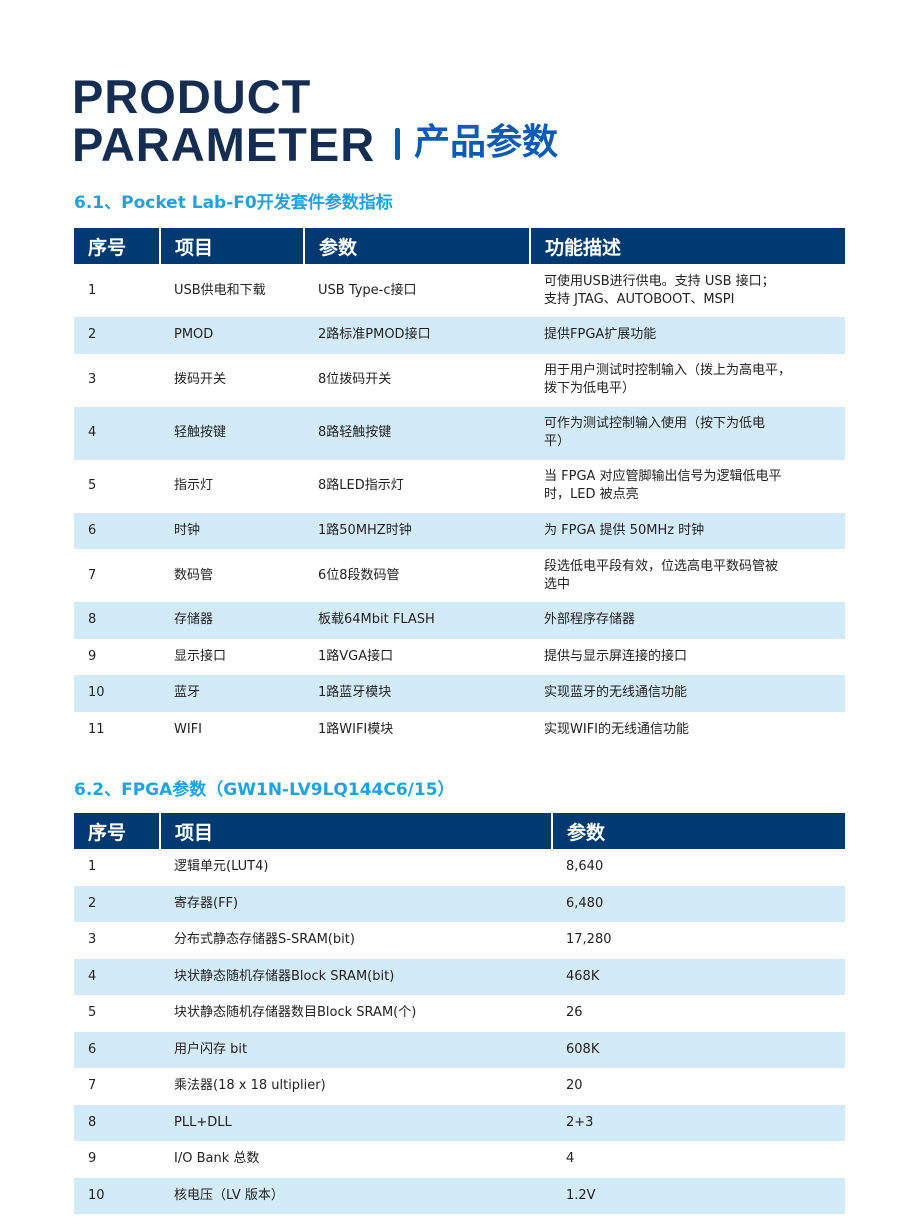 The height and width of the screenshot is (1228, 919). What do you see at coordinates (417, 335) in the screenshot?
I see `table-cell: 2路标准PMOD接口` at bounding box center [417, 335].